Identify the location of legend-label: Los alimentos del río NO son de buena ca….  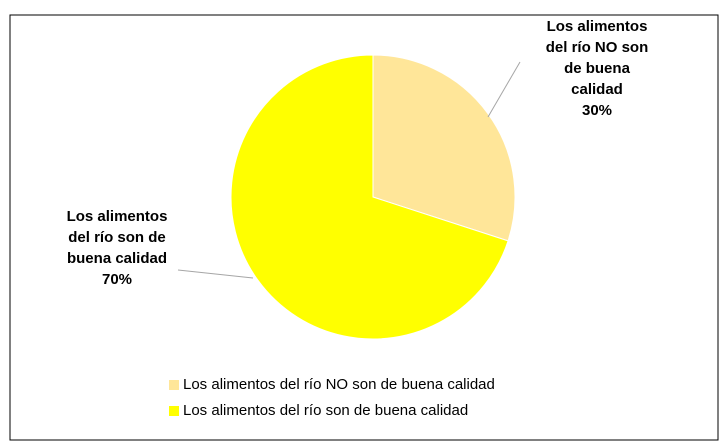
(339, 384).